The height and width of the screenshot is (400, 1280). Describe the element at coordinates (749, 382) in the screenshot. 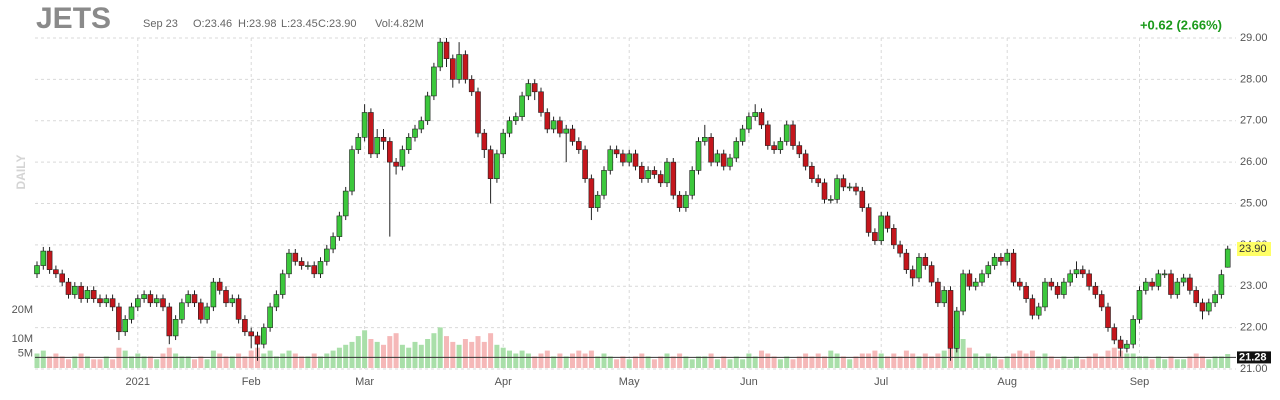

I see `x-tick-label: Jun` at that location.